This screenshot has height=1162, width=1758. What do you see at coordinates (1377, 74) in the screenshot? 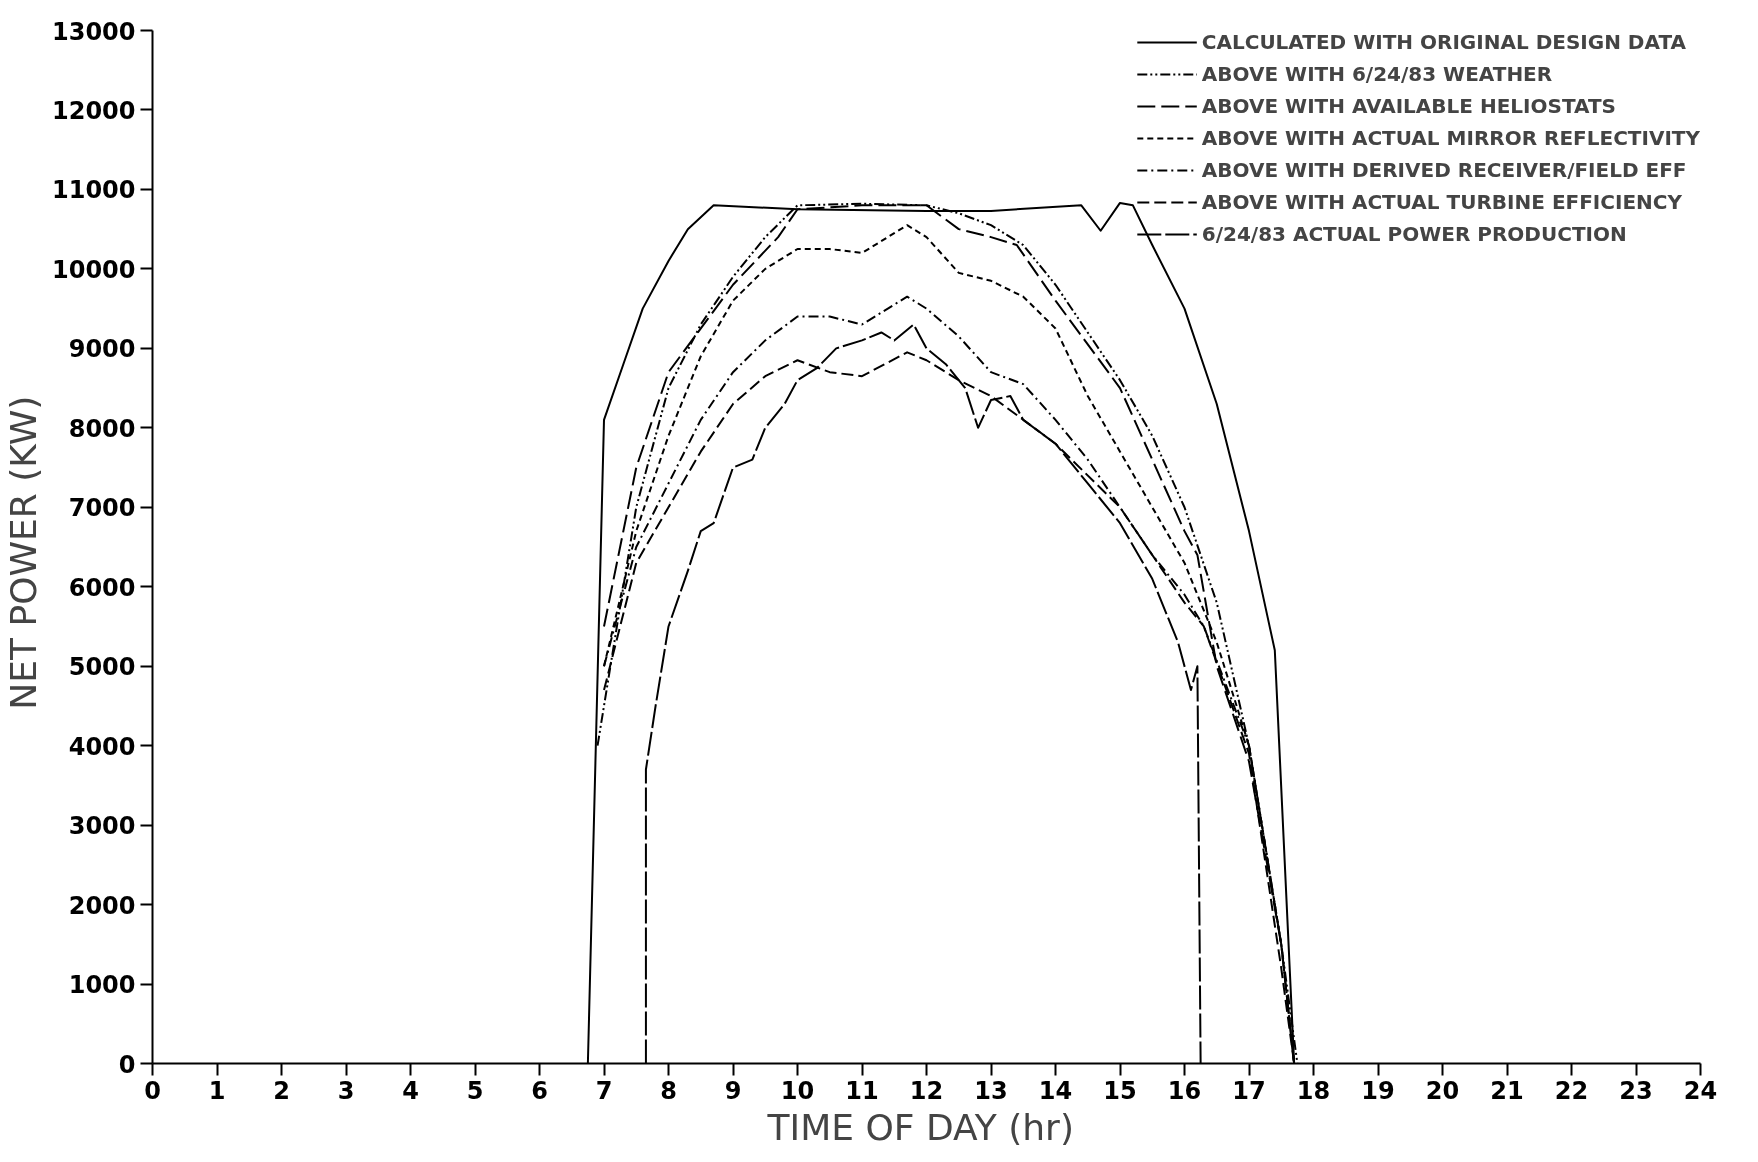
I see `legend-label: ABOVE WITH 6/24/83 WEATHER` at bounding box center [1377, 74].